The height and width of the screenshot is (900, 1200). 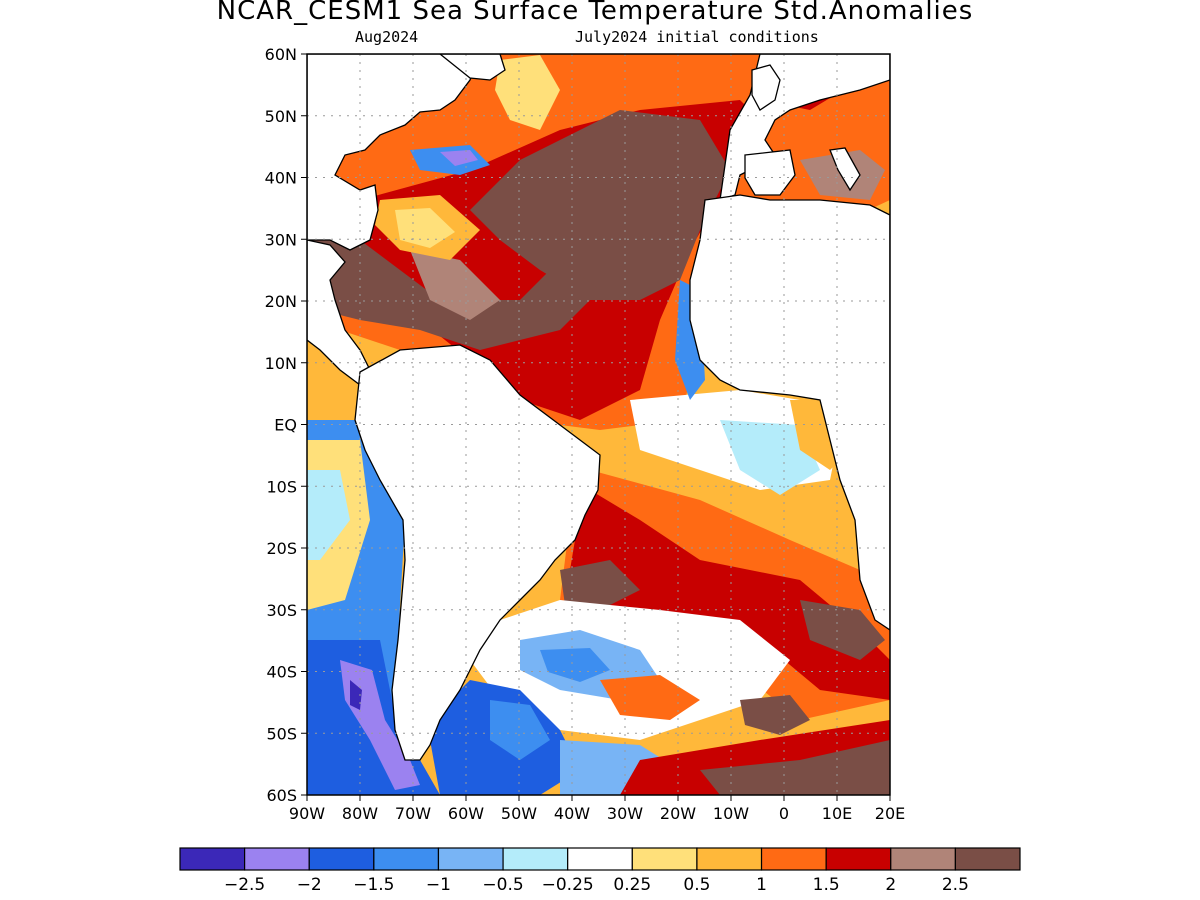 I want to click on south-america, so click(x=477, y=552).